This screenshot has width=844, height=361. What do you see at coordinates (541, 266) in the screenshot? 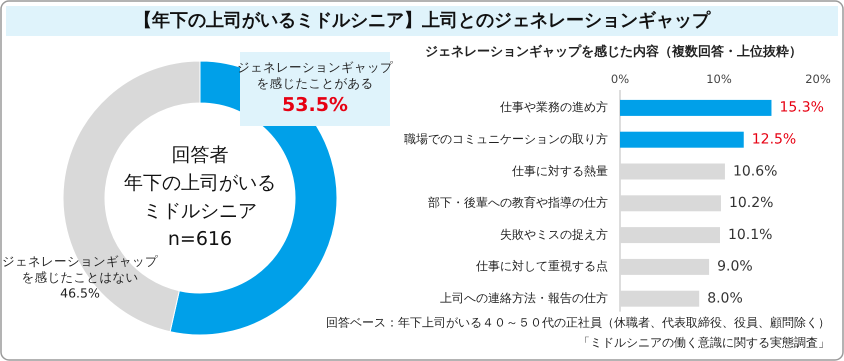
I see `y-tick-label: 仕事に対して重視する点` at bounding box center [541, 266].